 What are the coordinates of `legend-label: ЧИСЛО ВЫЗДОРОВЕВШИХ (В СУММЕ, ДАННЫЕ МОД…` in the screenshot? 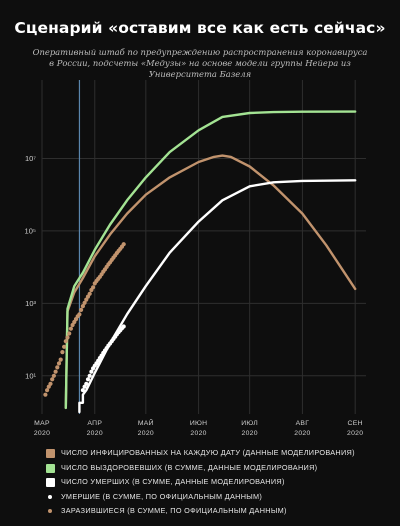 It's located at (189, 467).